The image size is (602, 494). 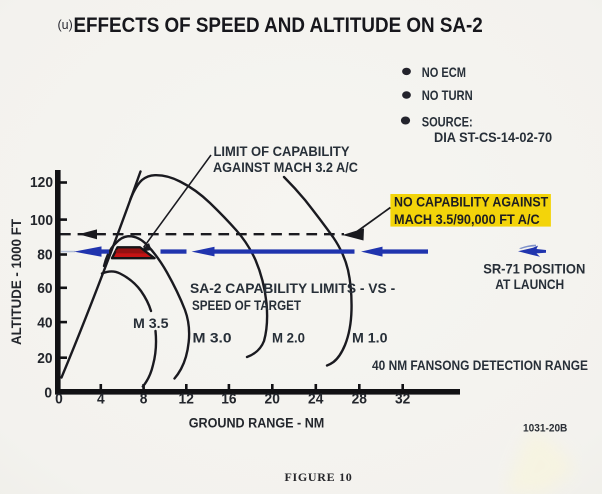 What do you see at coordinates (44, 254) in the screenshot?
I see `svg-text: 80` at bounding box center [44, 254].